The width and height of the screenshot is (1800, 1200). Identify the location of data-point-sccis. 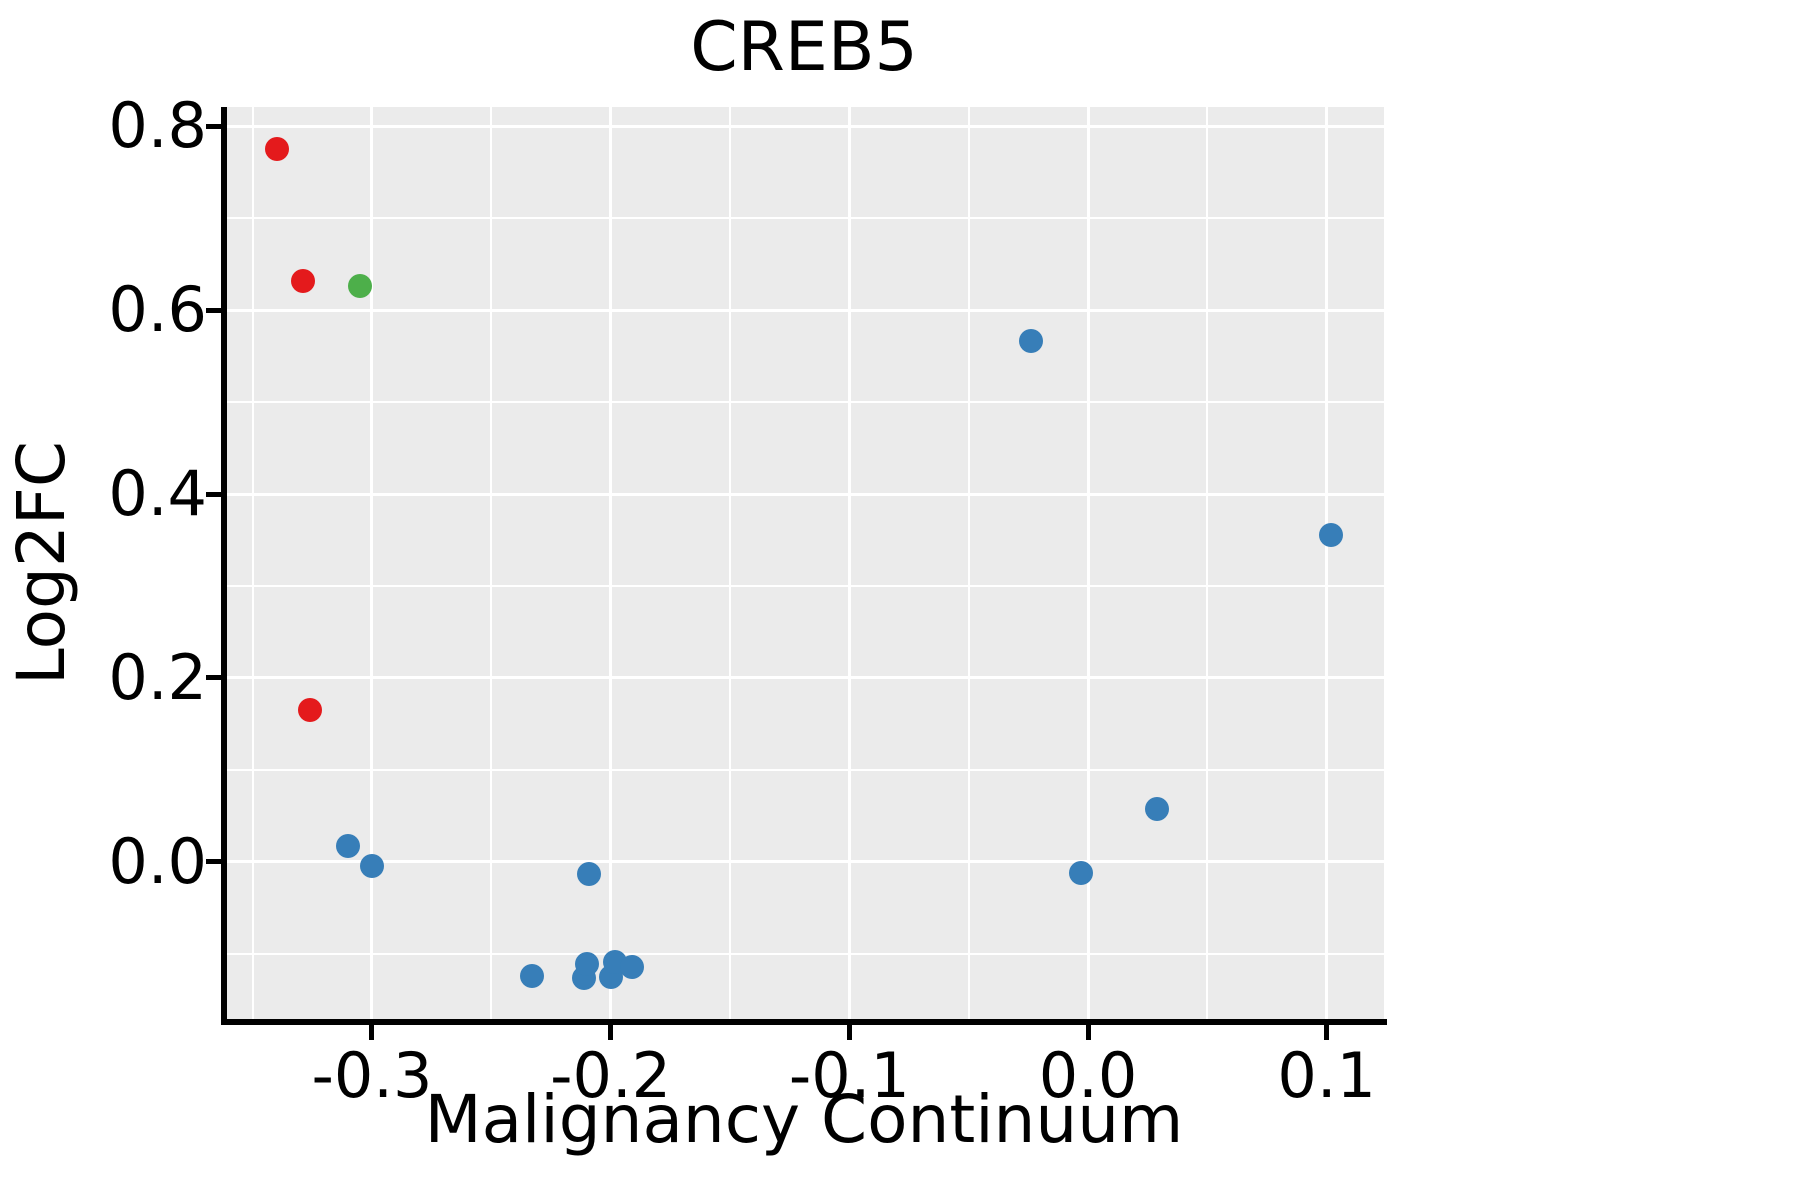
(360, 286).